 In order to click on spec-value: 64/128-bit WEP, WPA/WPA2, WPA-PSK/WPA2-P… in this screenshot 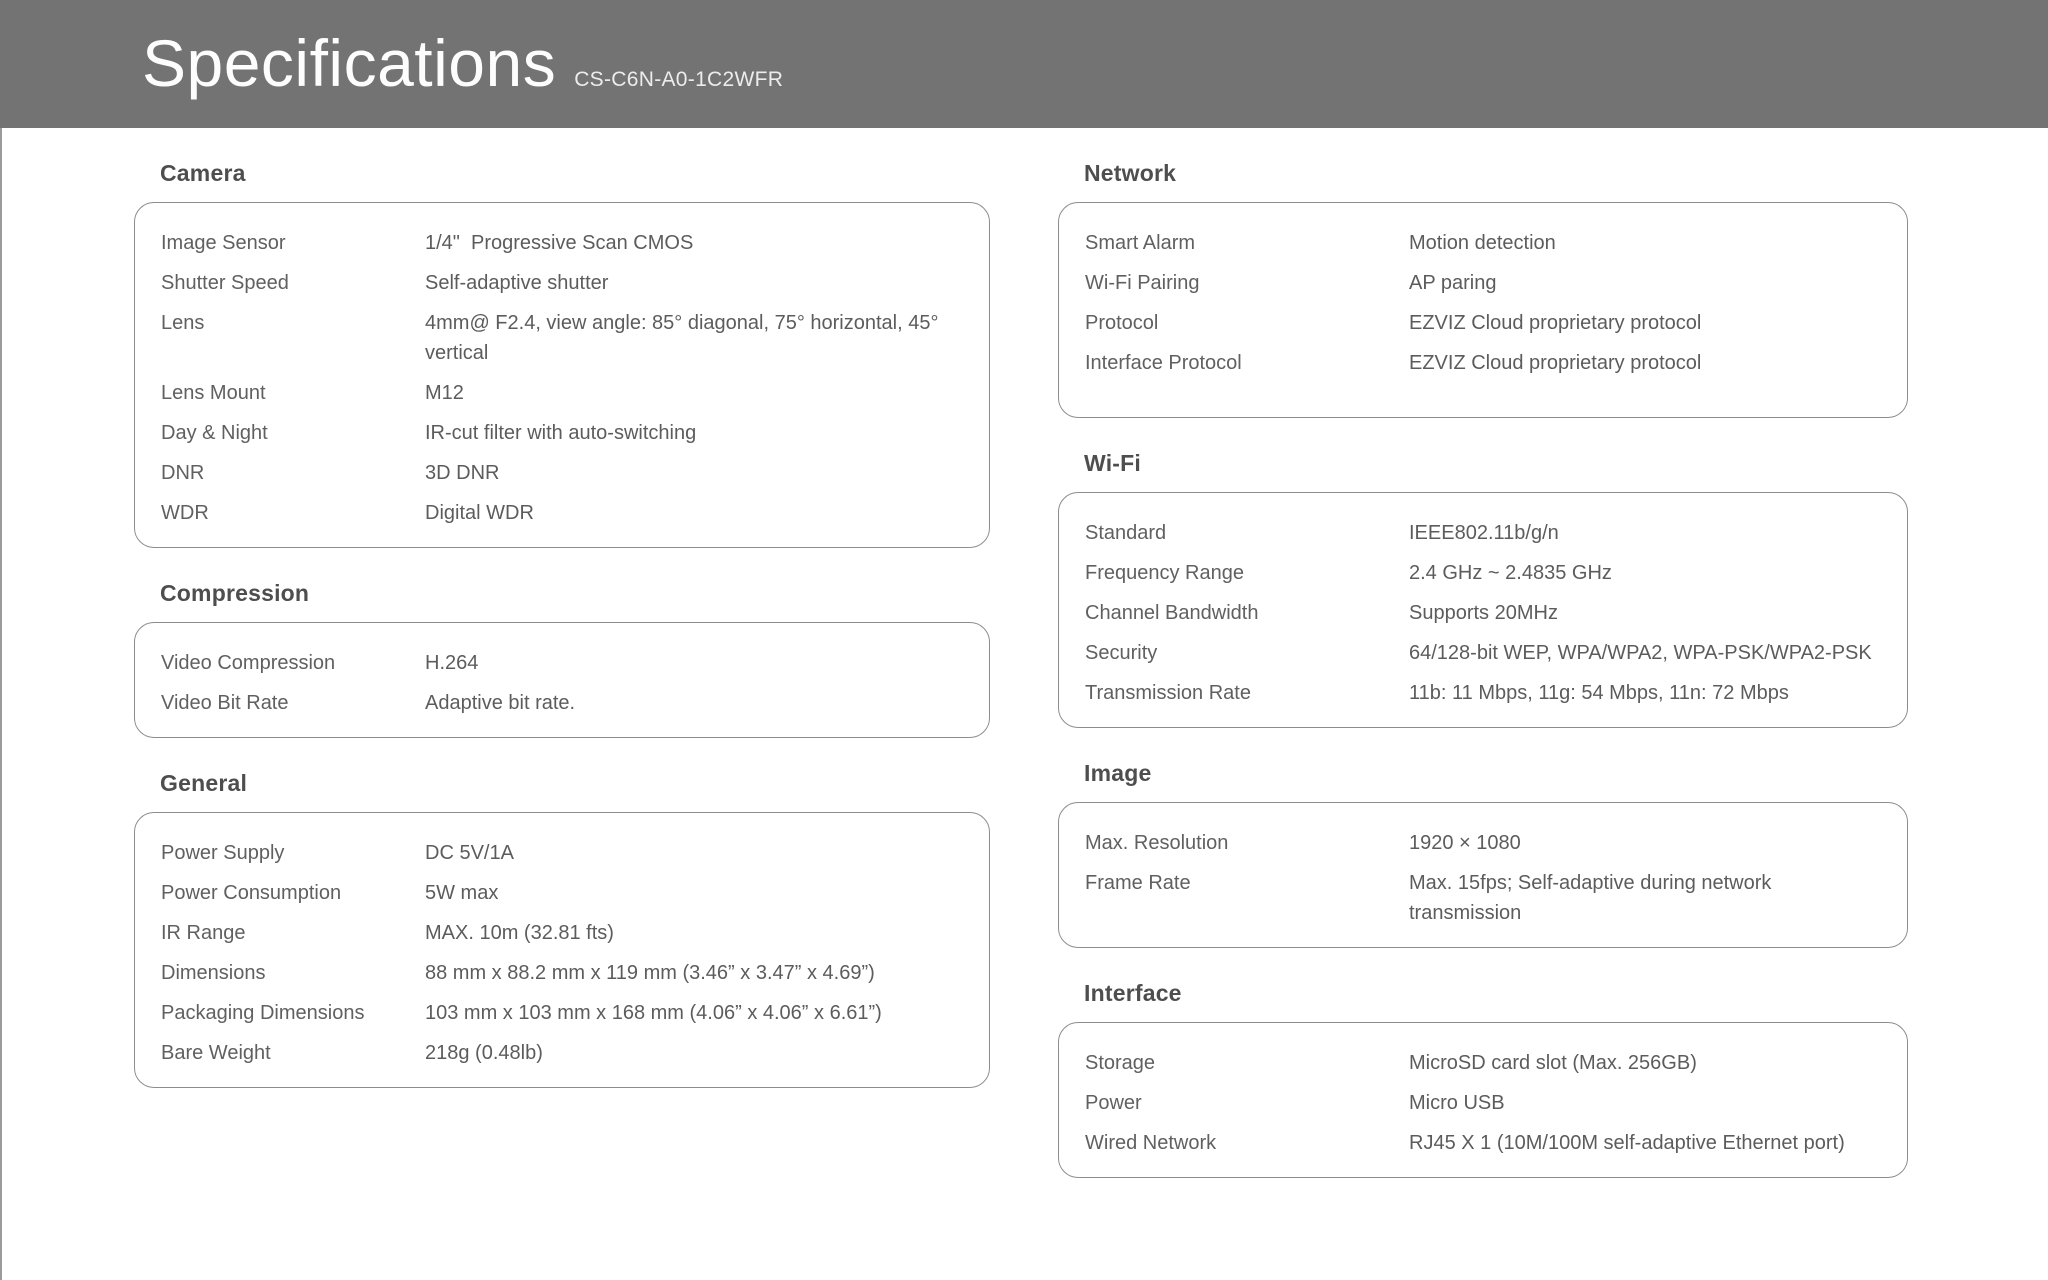, I will do `click(1640, 653)`.